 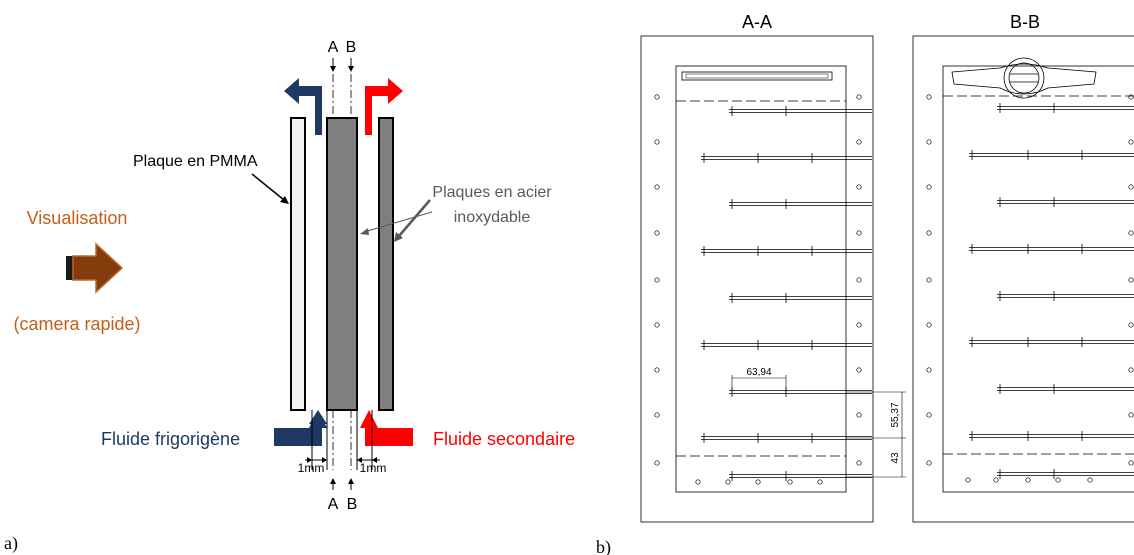 I want to click on camera-arrow-icon, so click(x=95, y=268).